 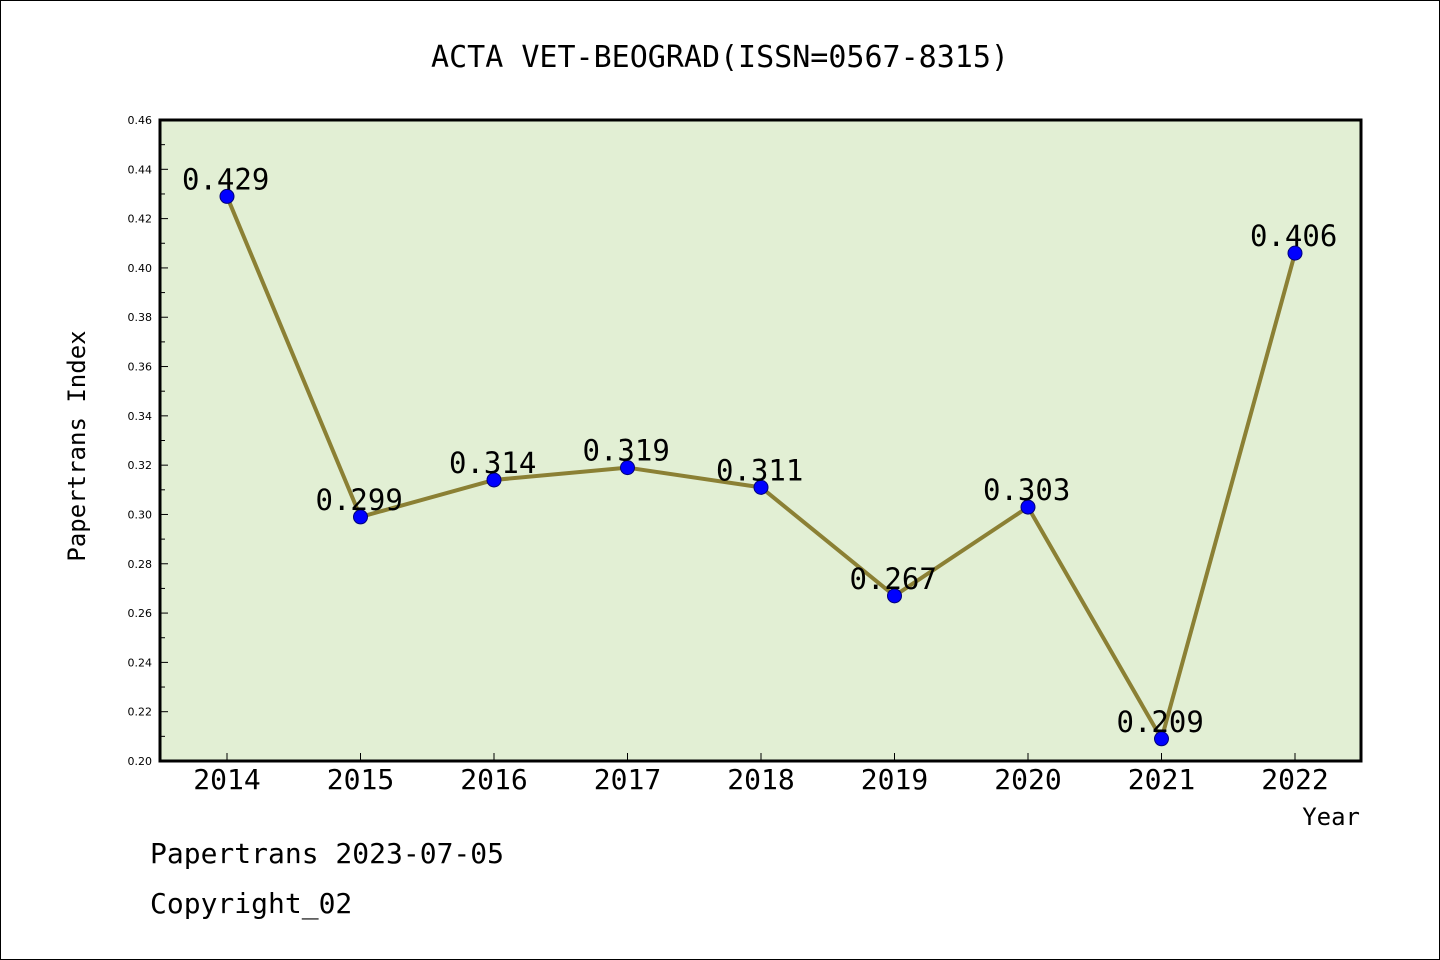 I want to click on y-tick-label: 0.38, so click(x=140, y=317).